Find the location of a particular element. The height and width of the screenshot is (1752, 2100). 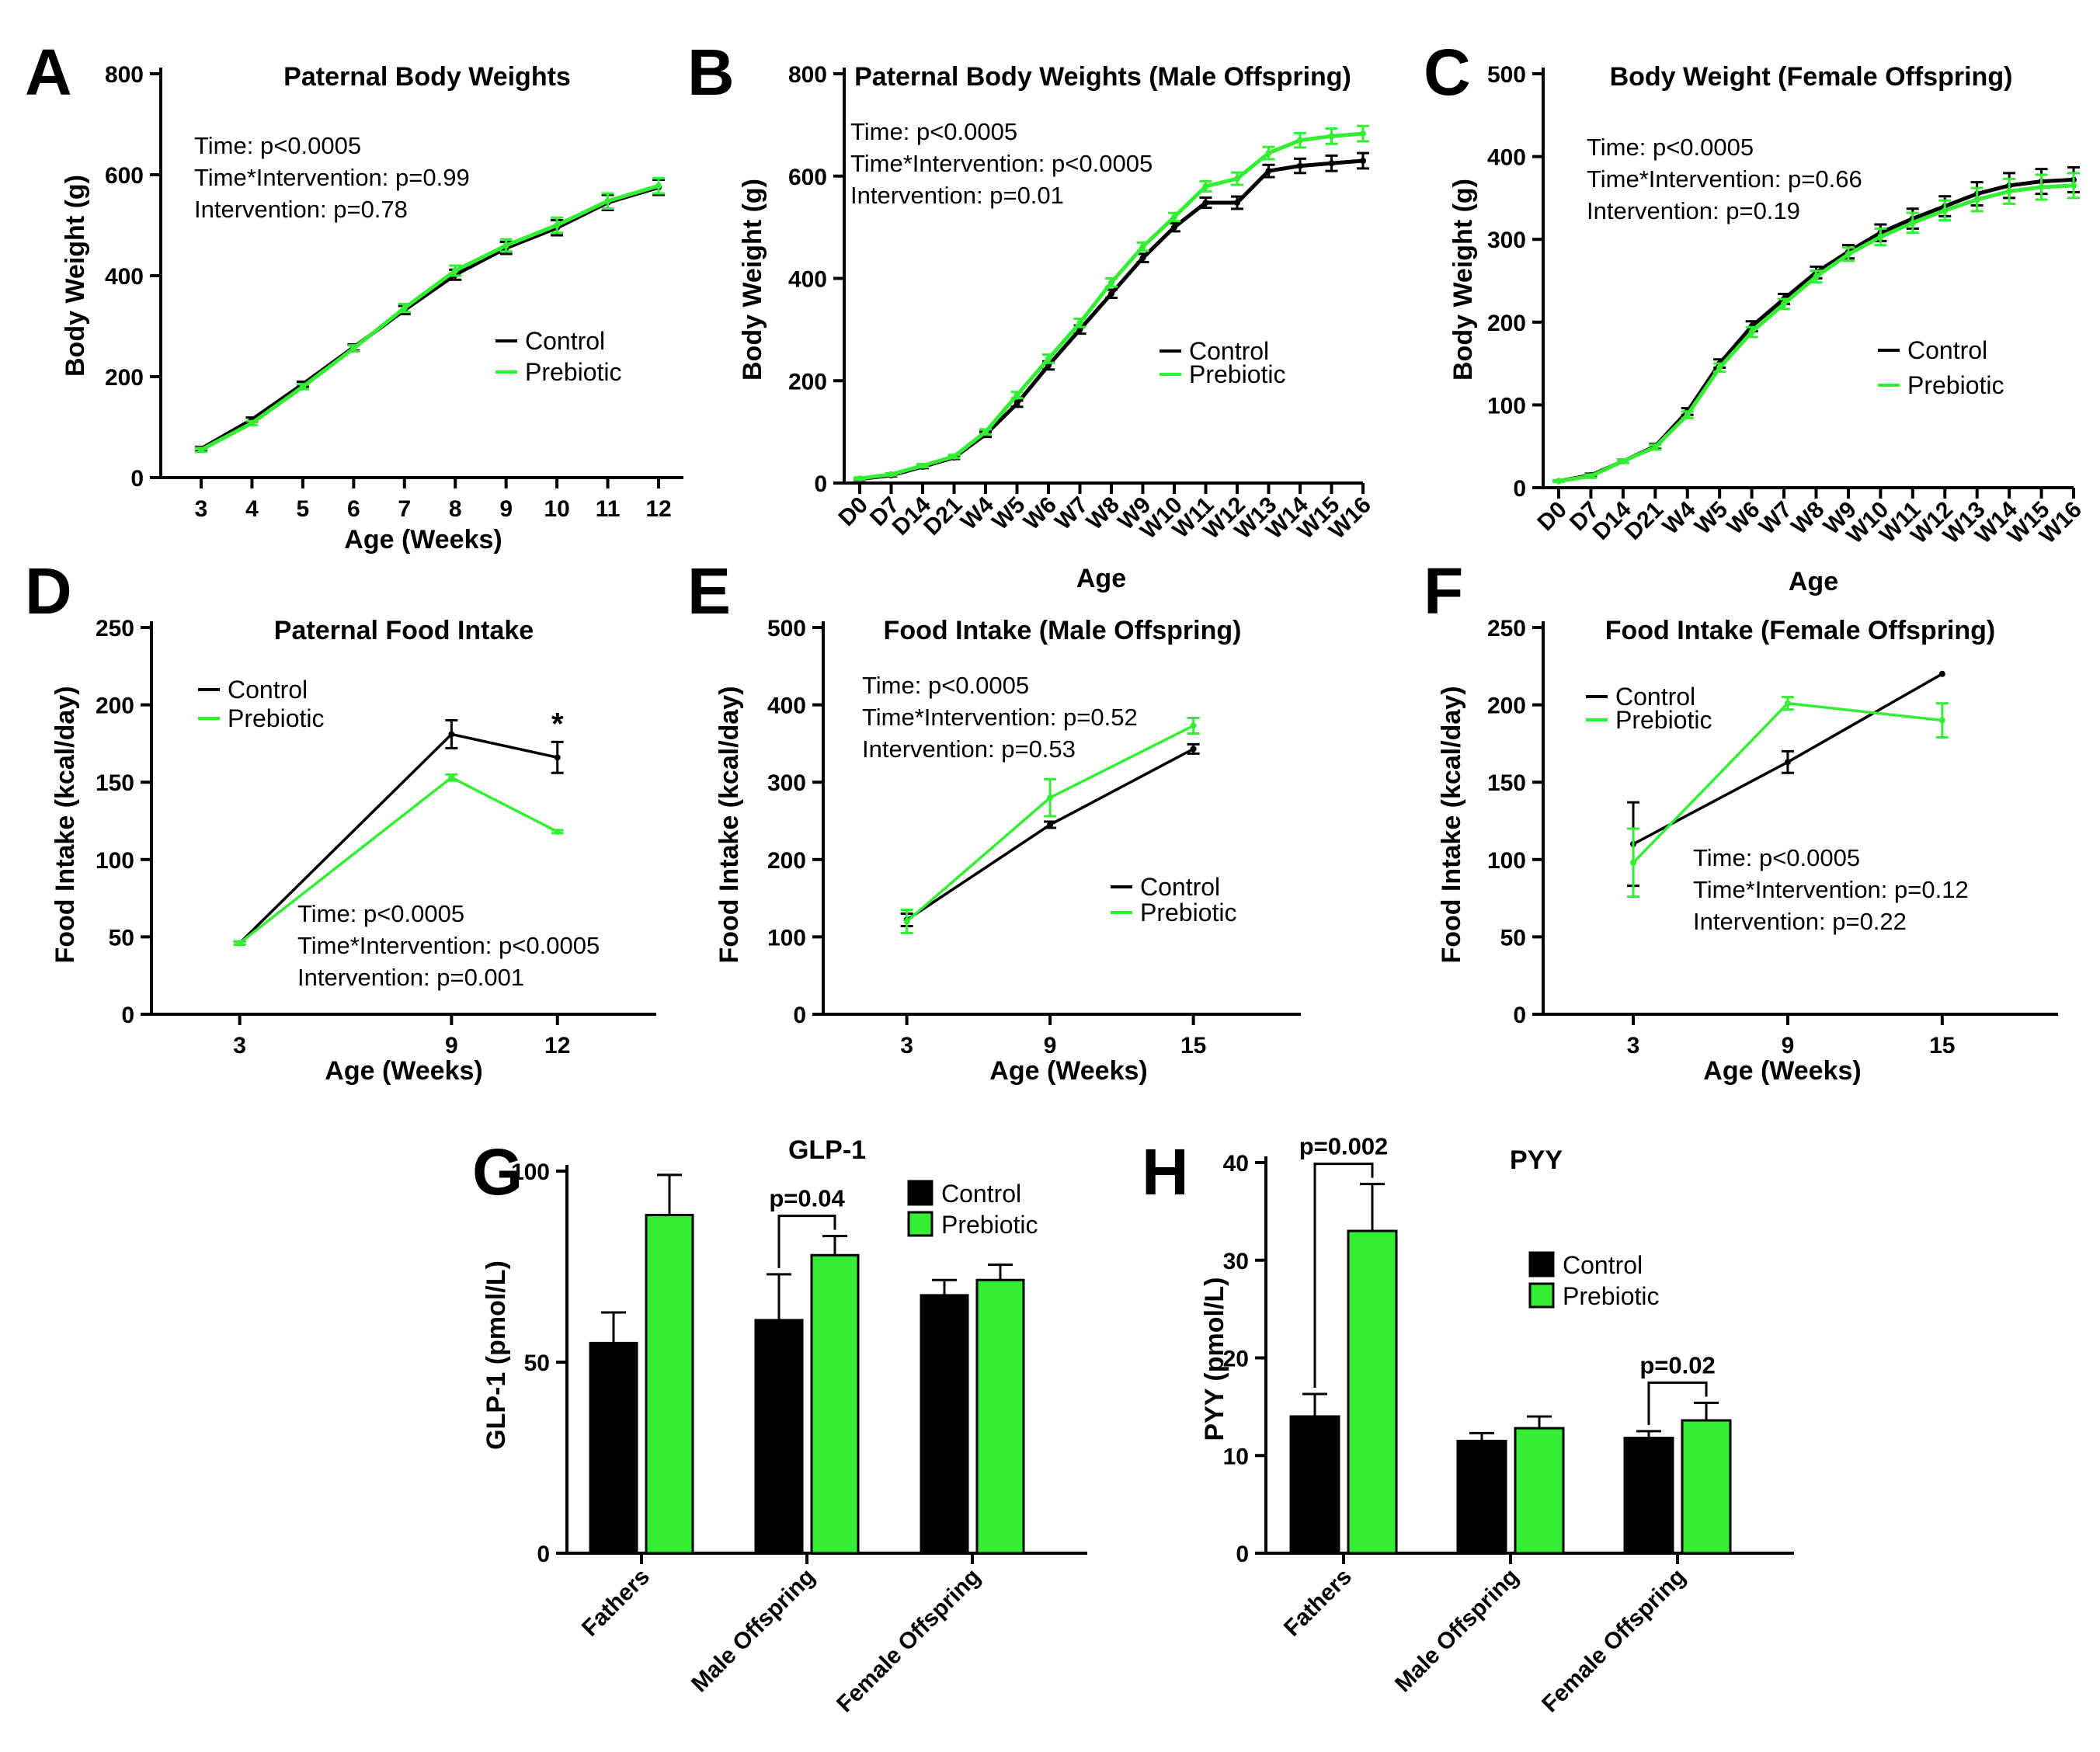

x-tick-label: 15 is located at coordinates (1942, 1045).